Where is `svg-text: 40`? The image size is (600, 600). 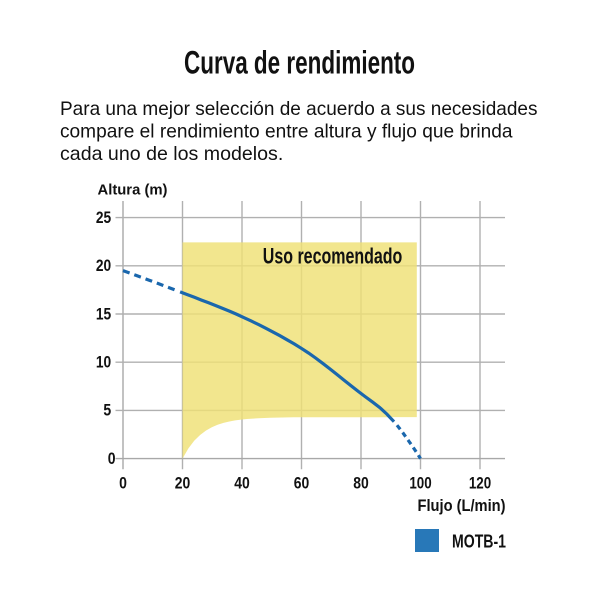
svg-text: 40 is located at coordinates (242, 483).